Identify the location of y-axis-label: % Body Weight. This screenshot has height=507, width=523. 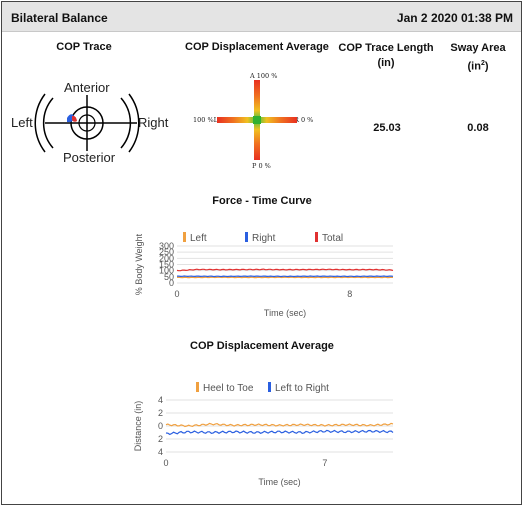
(139, 264).